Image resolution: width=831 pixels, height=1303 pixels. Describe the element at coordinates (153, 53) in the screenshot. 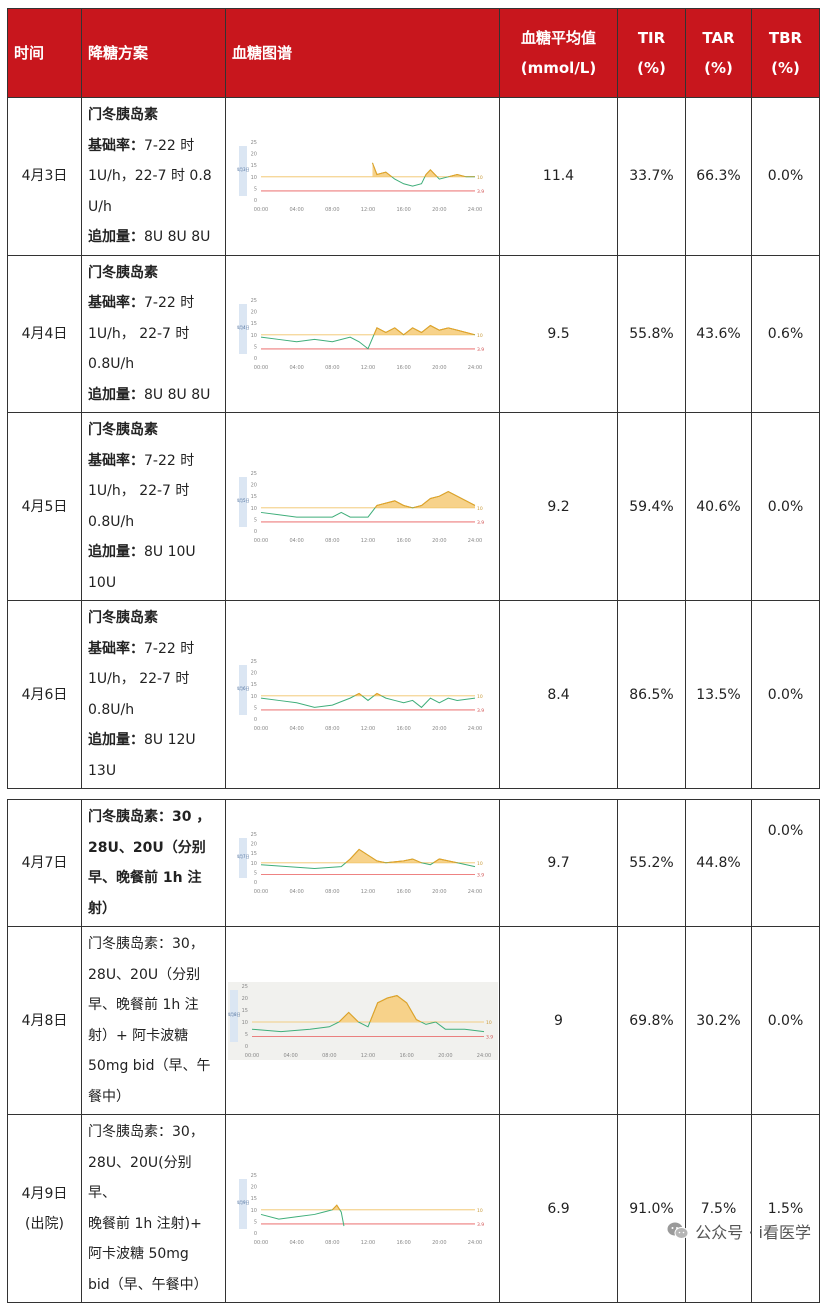

I see `header-plan: 降糖方案` at that location.